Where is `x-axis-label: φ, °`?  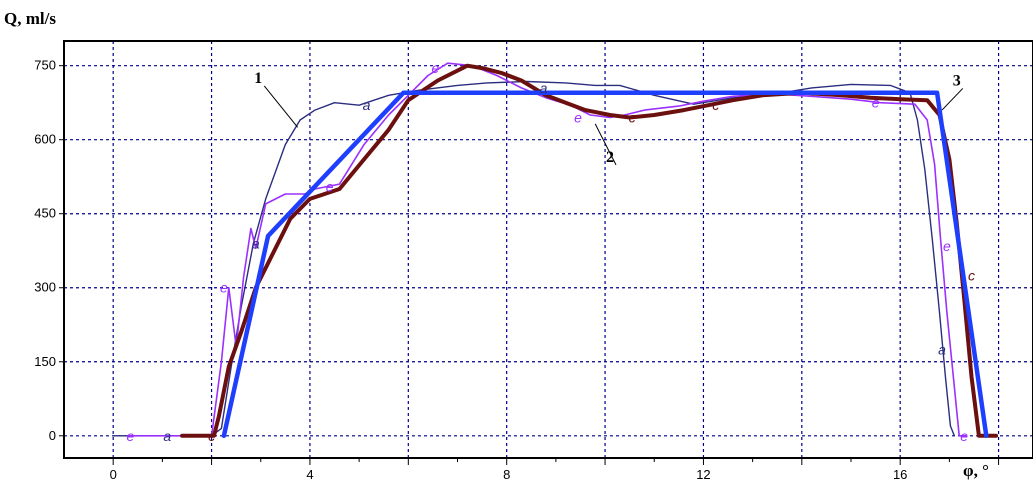 x-axis-label: φ, ° is located at coordinates (976, 470).